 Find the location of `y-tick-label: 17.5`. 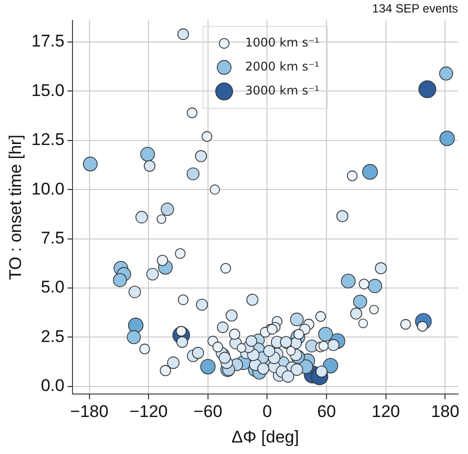

y-tick-label: 17.5 is located at coordinates (47, 41).